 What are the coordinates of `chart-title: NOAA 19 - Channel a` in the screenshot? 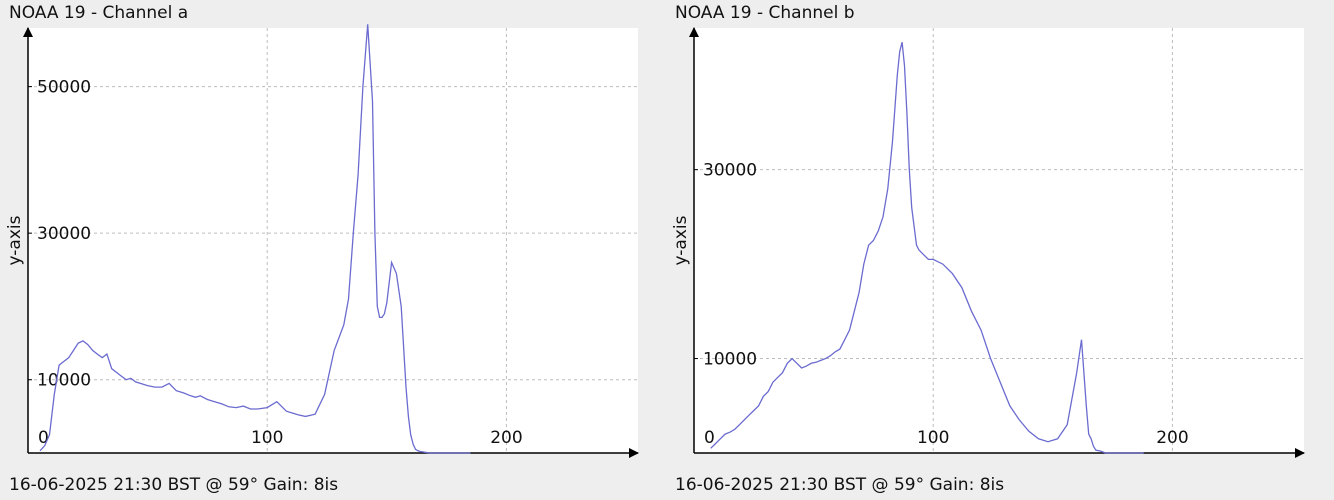 It's located at (99, 13).